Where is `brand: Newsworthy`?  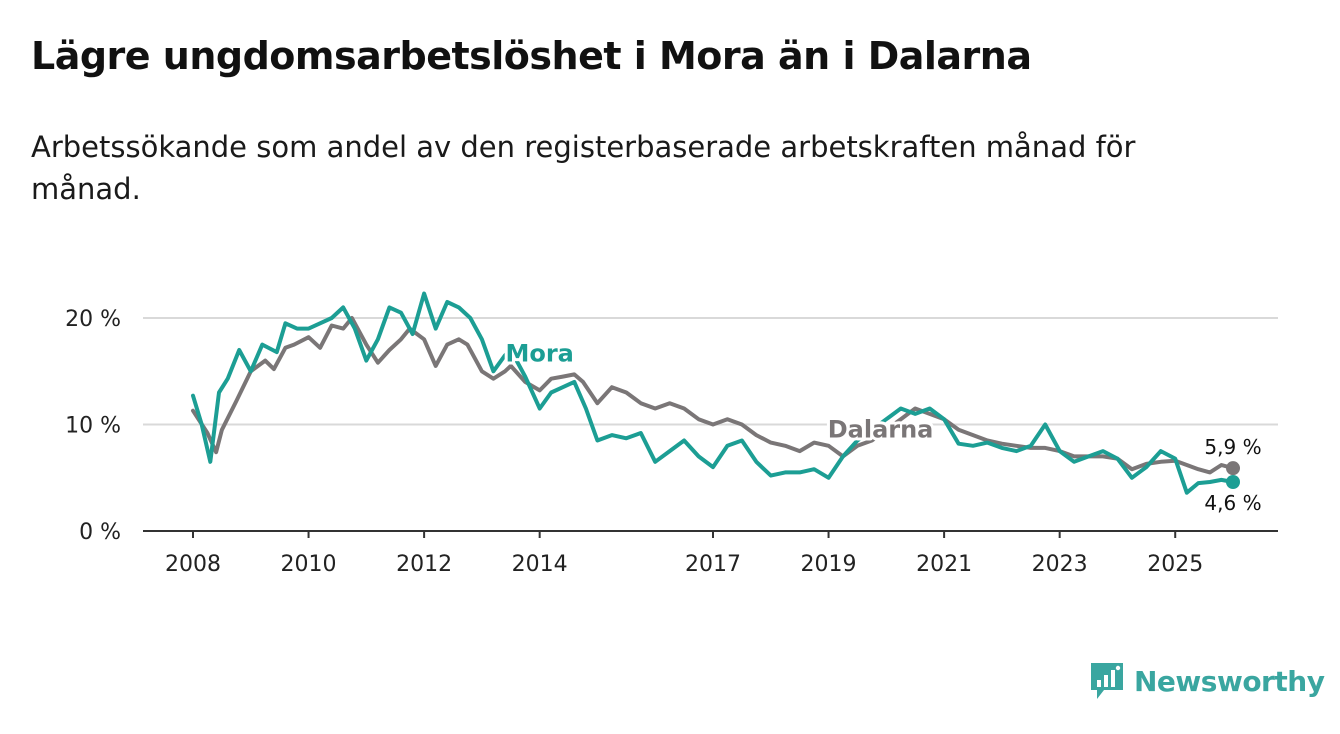 brand: Newsworthy is located at coordinates (1206, 681).